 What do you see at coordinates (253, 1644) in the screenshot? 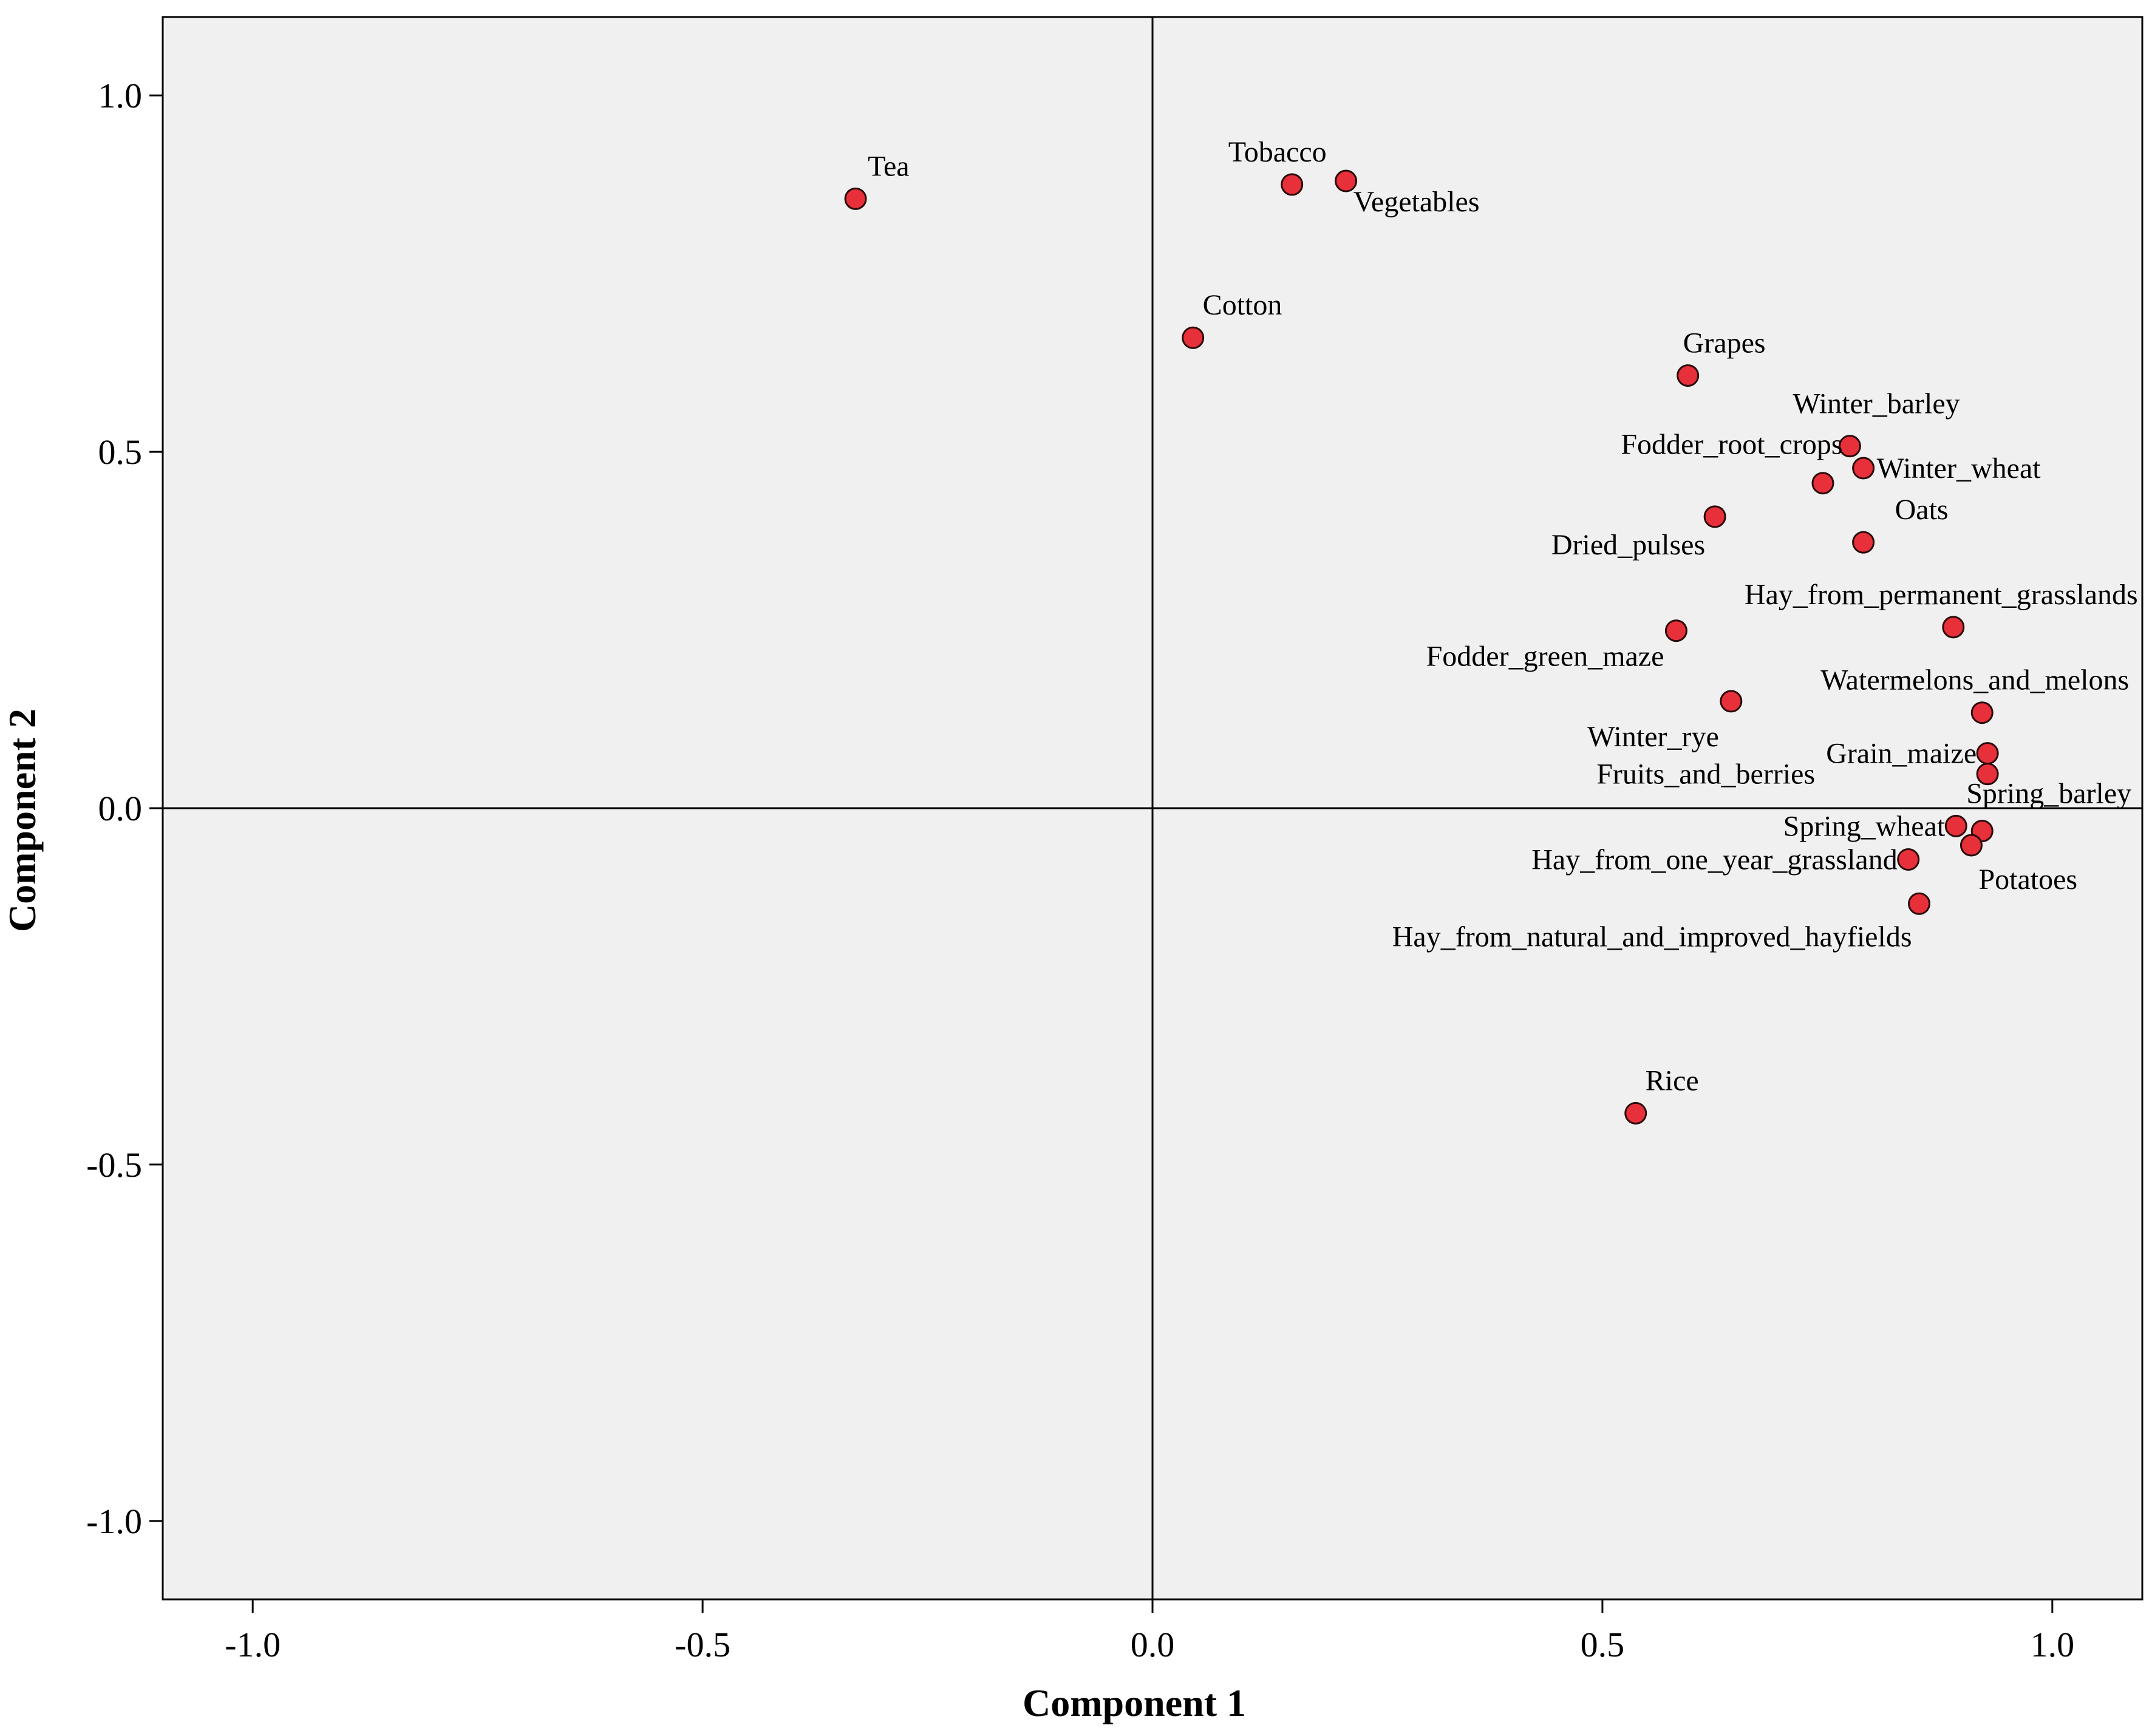
I see `x-tick-label: -1.0` at bounding box center [253, 1644].